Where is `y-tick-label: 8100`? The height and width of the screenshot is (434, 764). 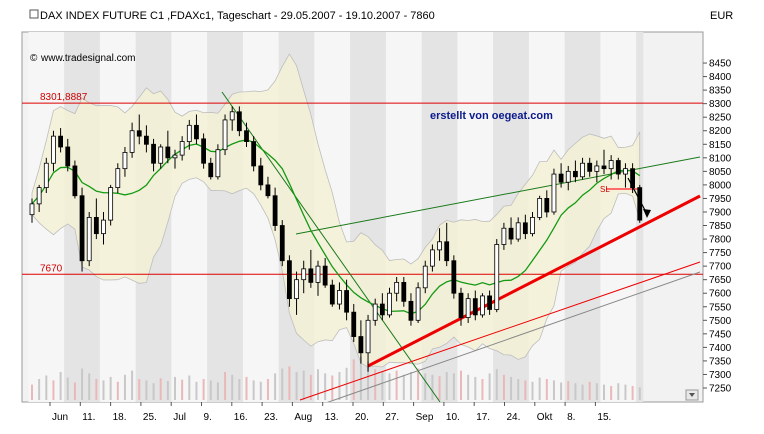
y-tick-label: 8100 is located at coordinates (720, 158).